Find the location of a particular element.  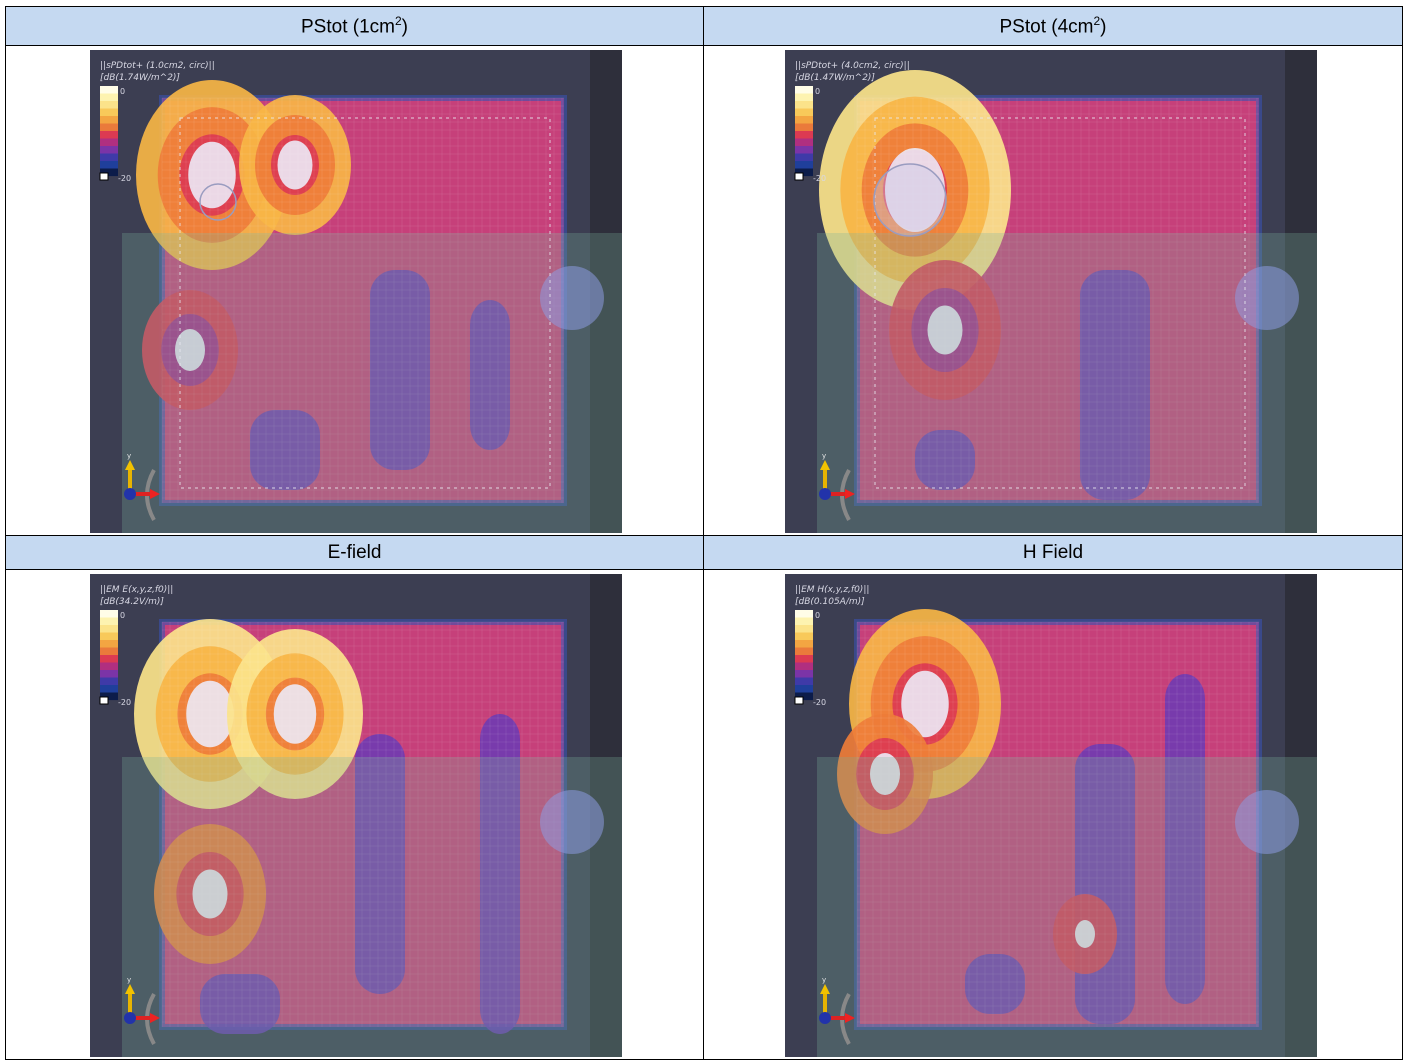

header-h-field: H Field is located at coordinates (1053, 552).